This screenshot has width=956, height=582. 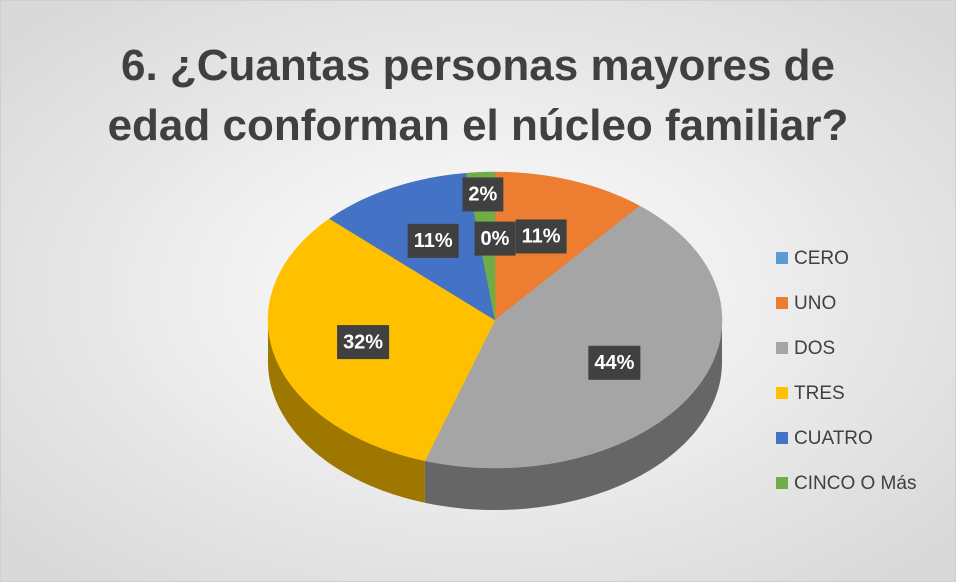 I want to click on data-label: 32%, so click(x=363, y=342).